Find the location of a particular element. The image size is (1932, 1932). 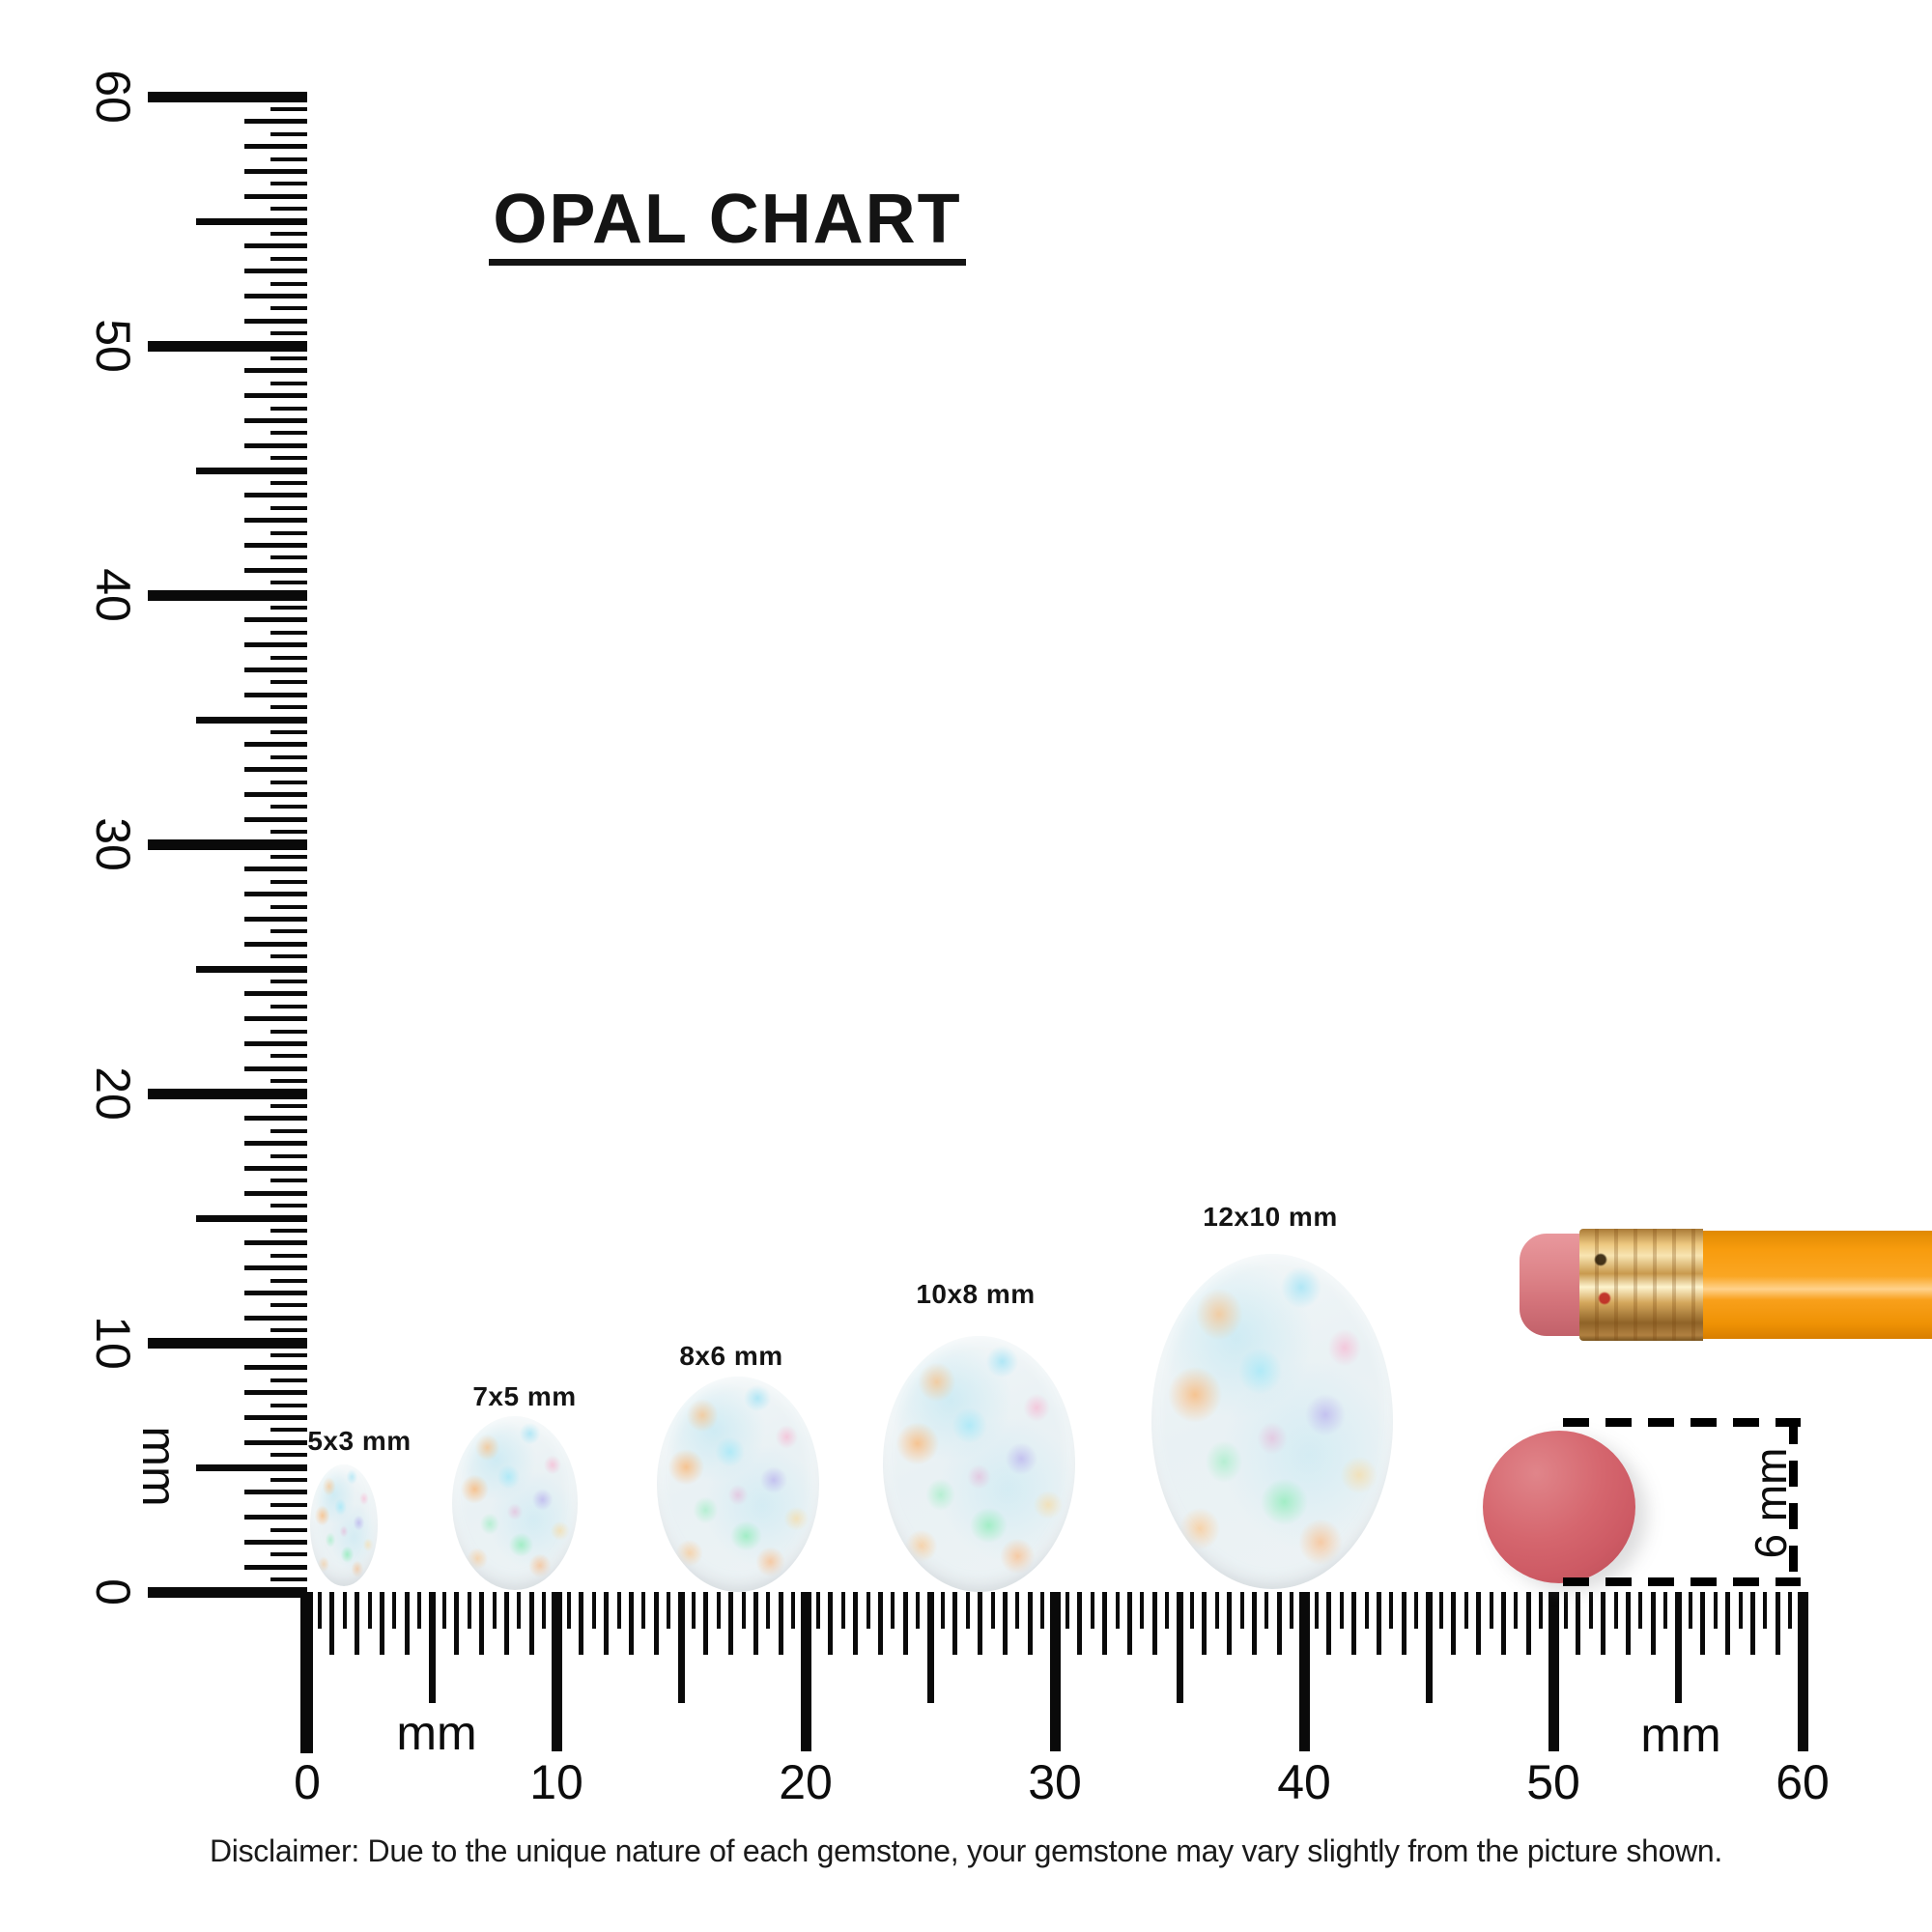

pencil-ferrule is located at coordinates (1641, 1285).